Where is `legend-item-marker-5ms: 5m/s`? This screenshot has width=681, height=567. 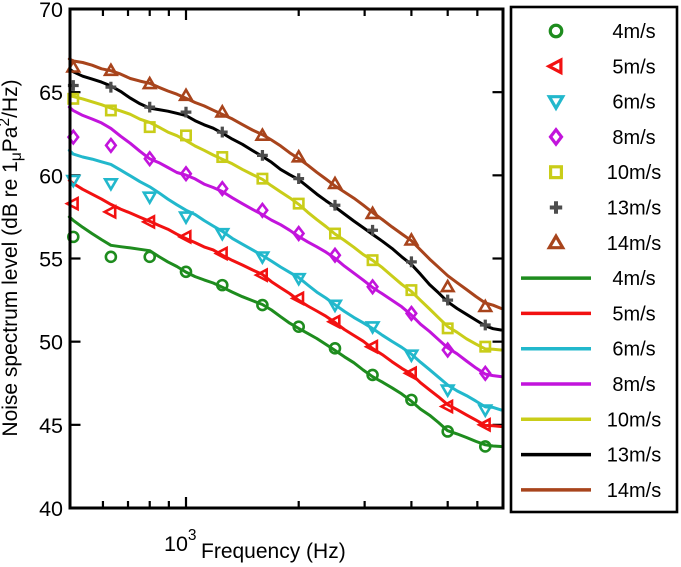
legend-item-marker-5ms: 5m/s is located at coordinates (600, 67).